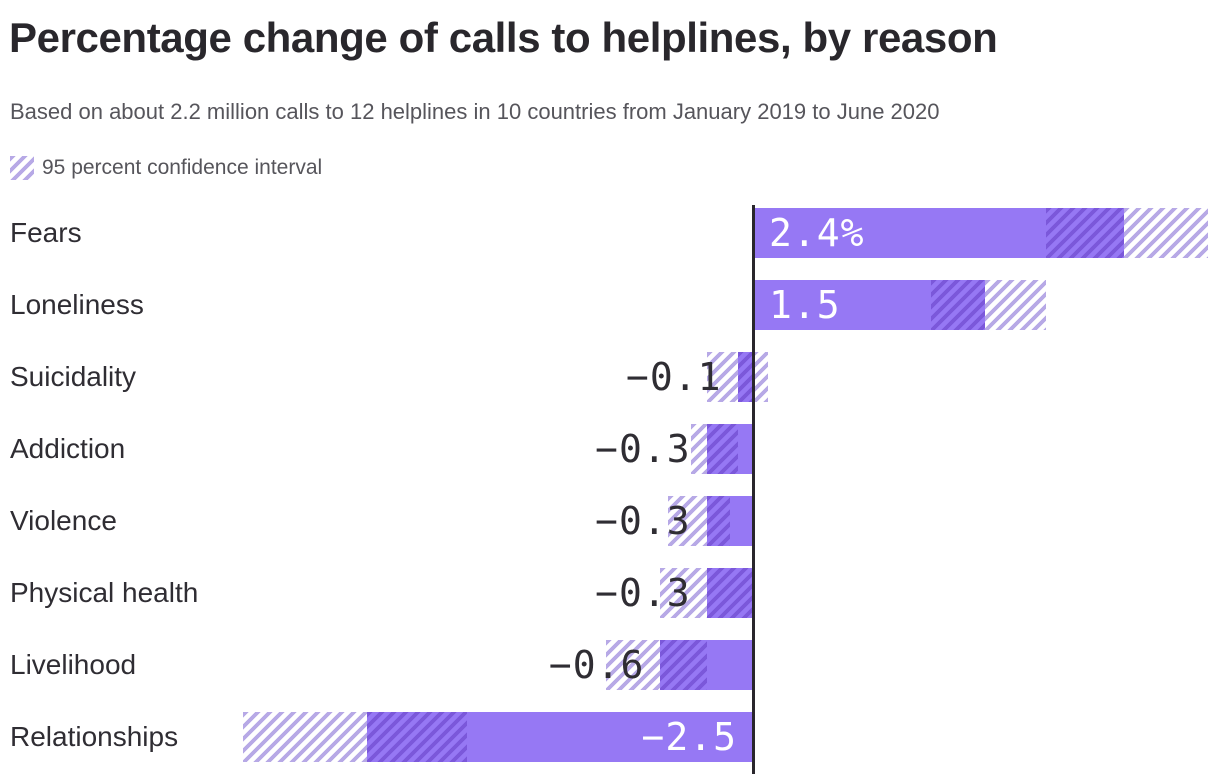 The image size is (1220, 774). I want to click on category-label: Livelihood, so click(73, 664).